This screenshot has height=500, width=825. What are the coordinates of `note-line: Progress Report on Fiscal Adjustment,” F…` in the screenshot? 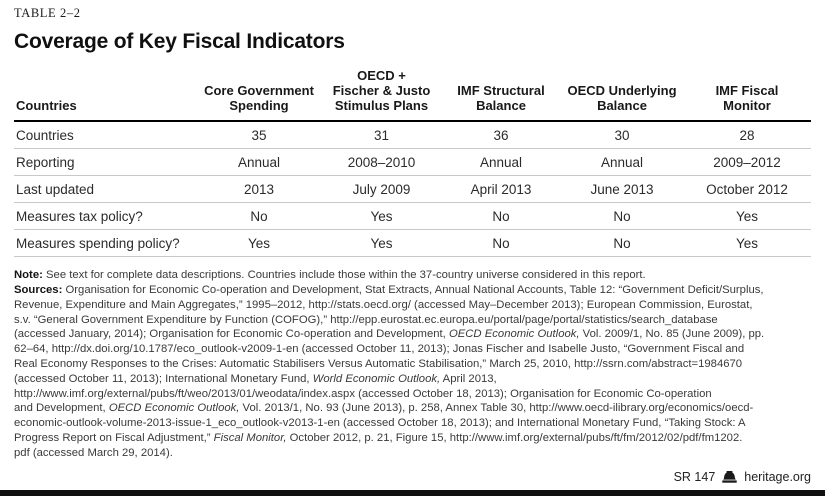 It's located at (378, 438).